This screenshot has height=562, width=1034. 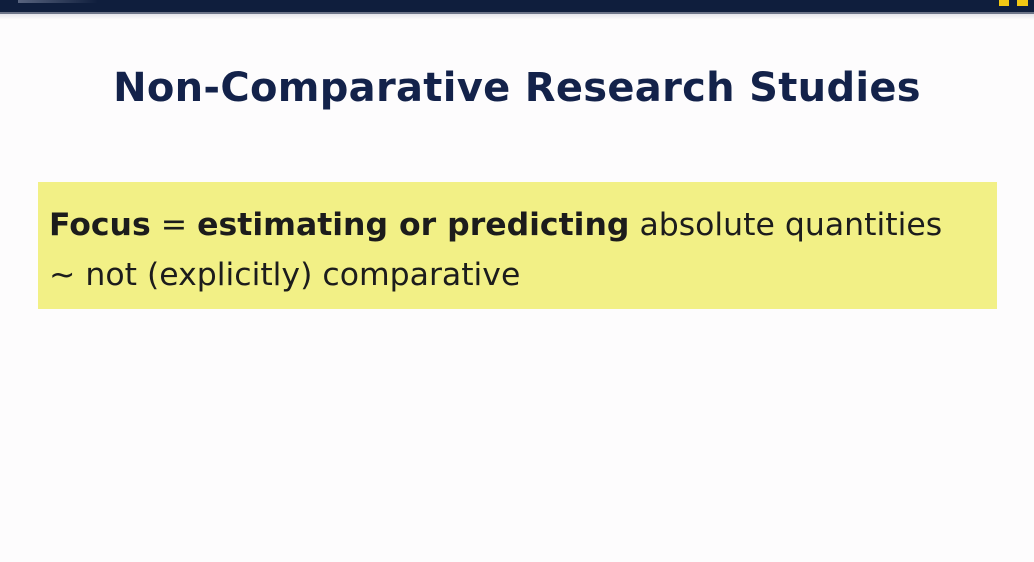 What do you see at coordinates (100, 225) in the screenshot?
I see `focus-term: Focus` at bounding box center [100, 225].